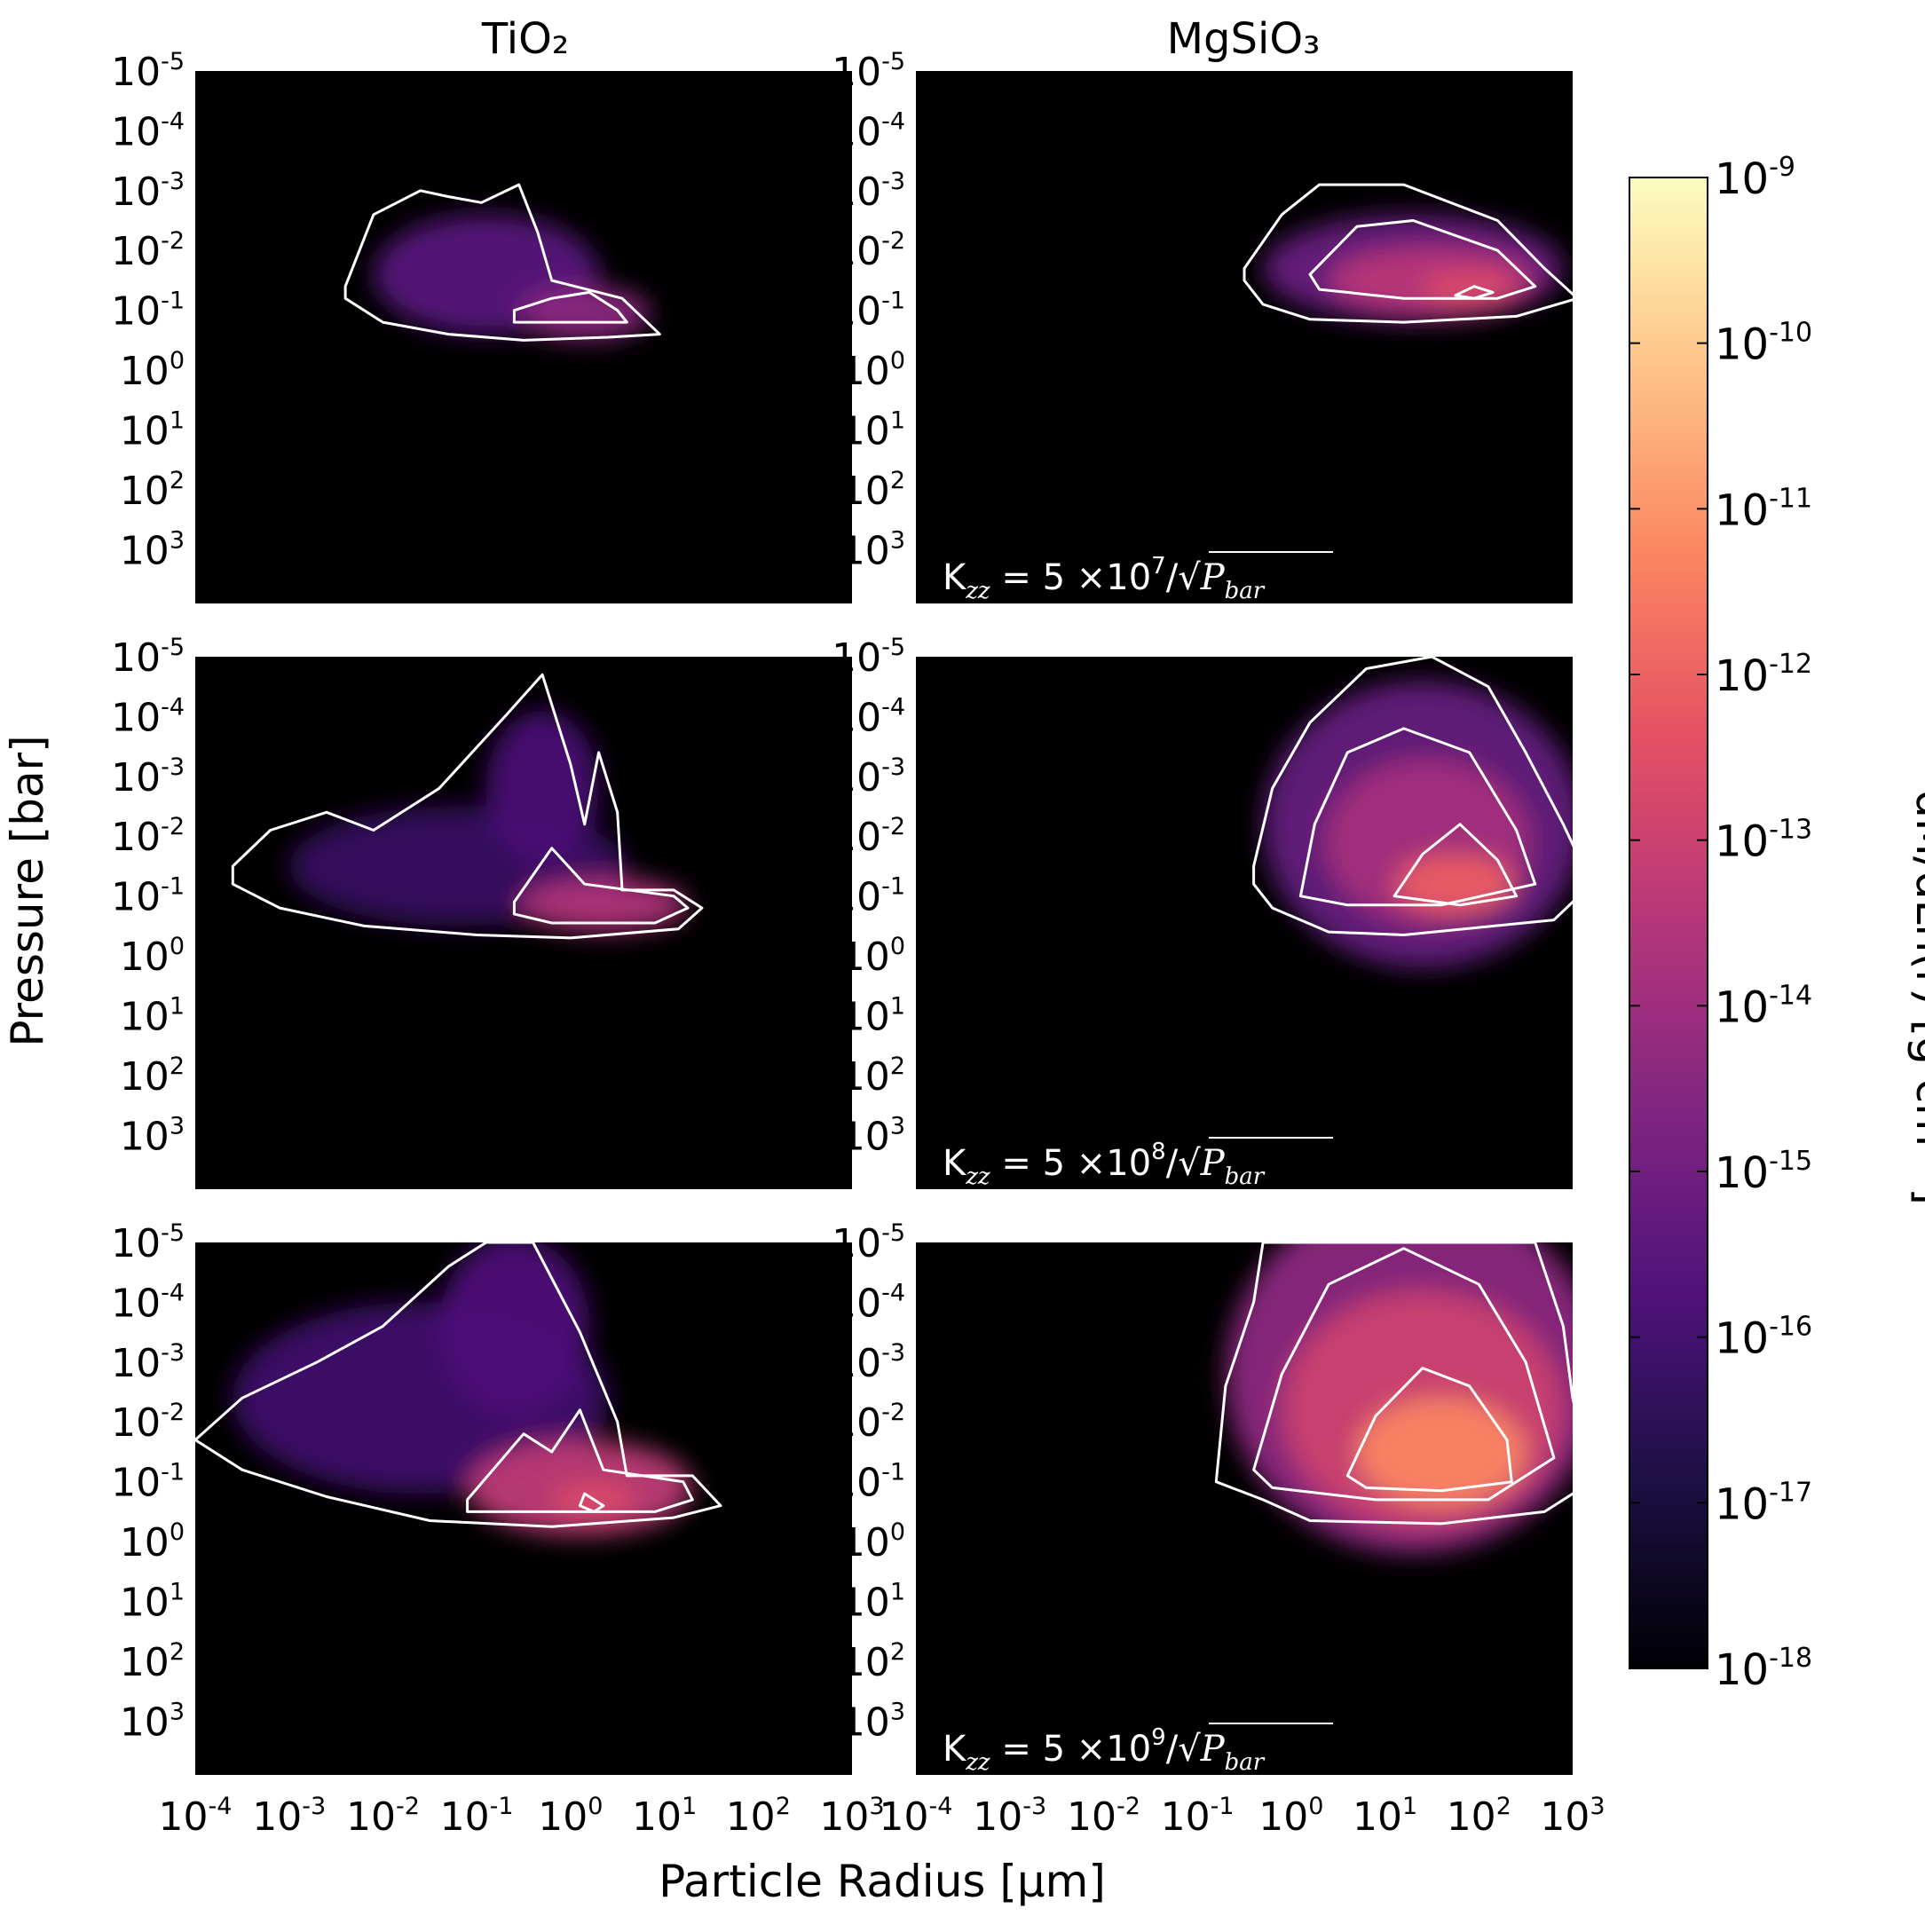 The height and width of the screenshot is (1932, 1925). What do you see at coordinates (665, 1816) in the screenshot?
I see `x-tick-label: 101` at bounding box center [665, 1816].